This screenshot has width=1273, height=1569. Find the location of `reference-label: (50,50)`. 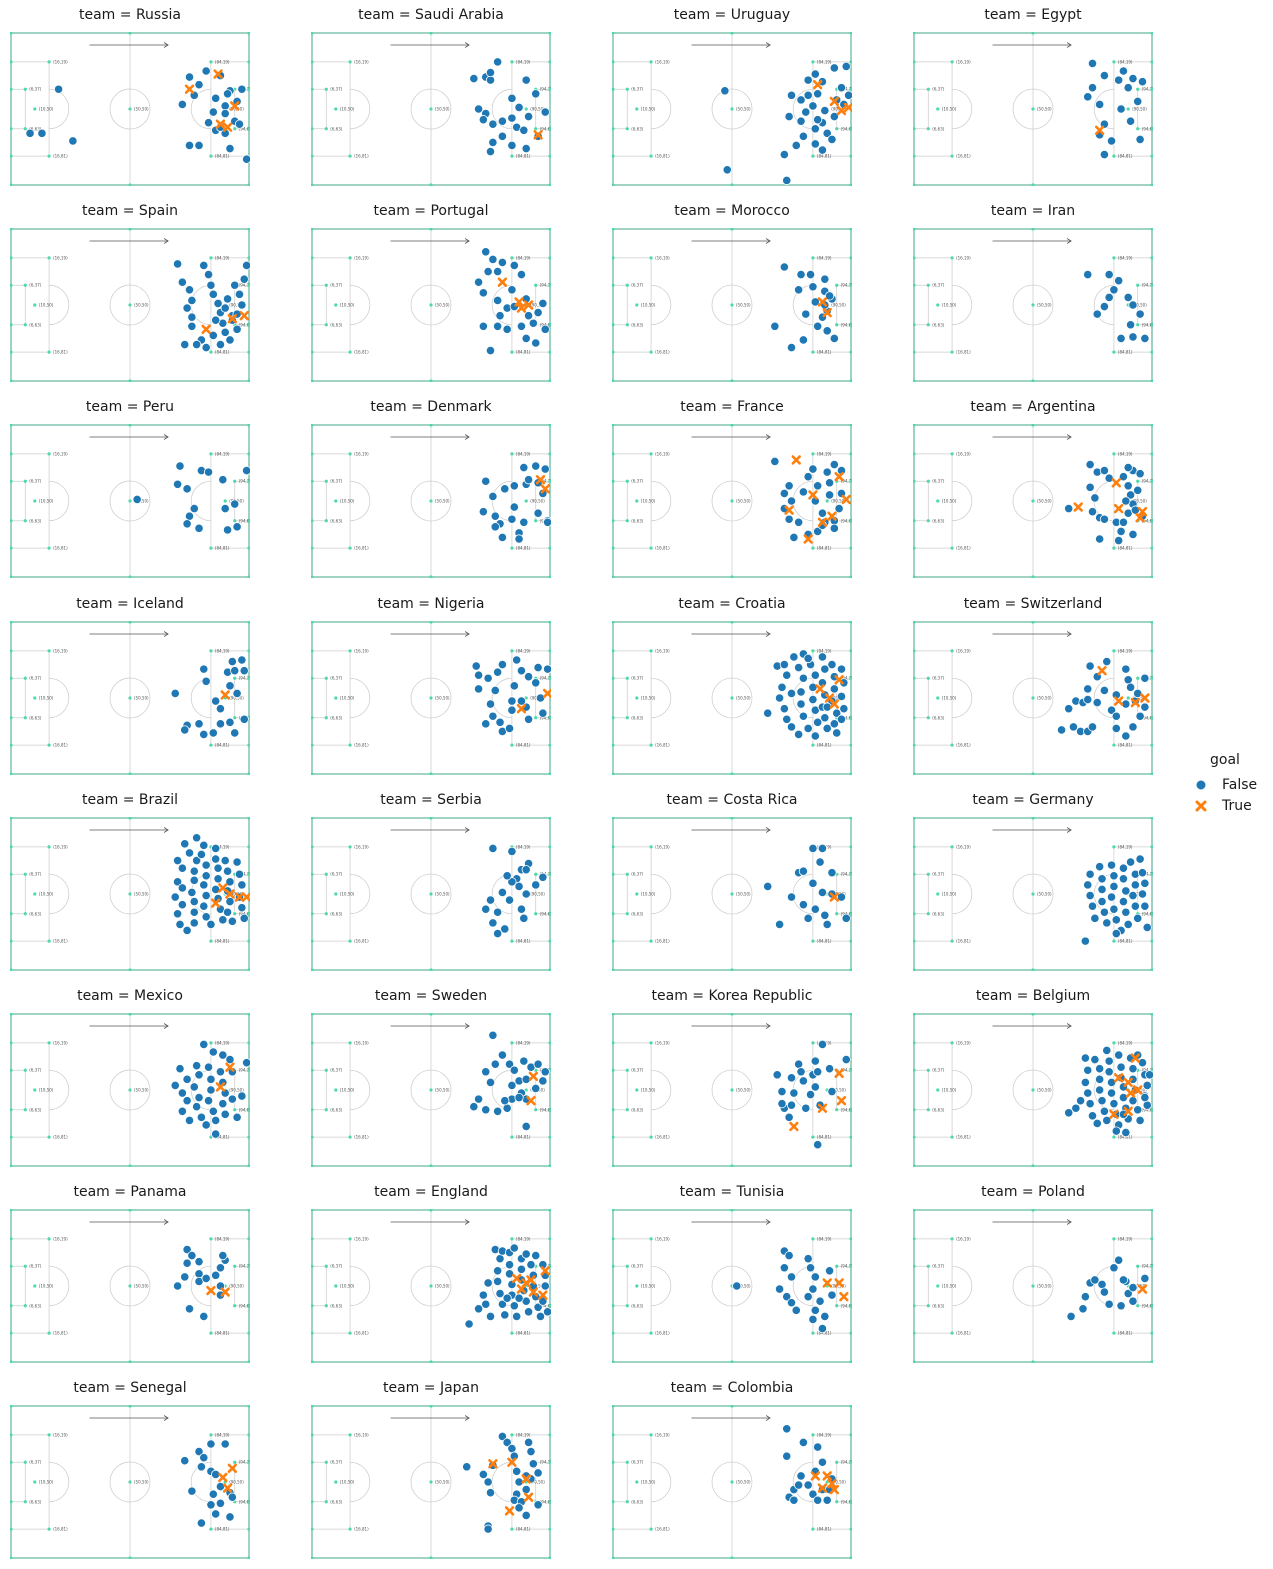

reference-label: (50,50) is located at coordinates (442, 1286).